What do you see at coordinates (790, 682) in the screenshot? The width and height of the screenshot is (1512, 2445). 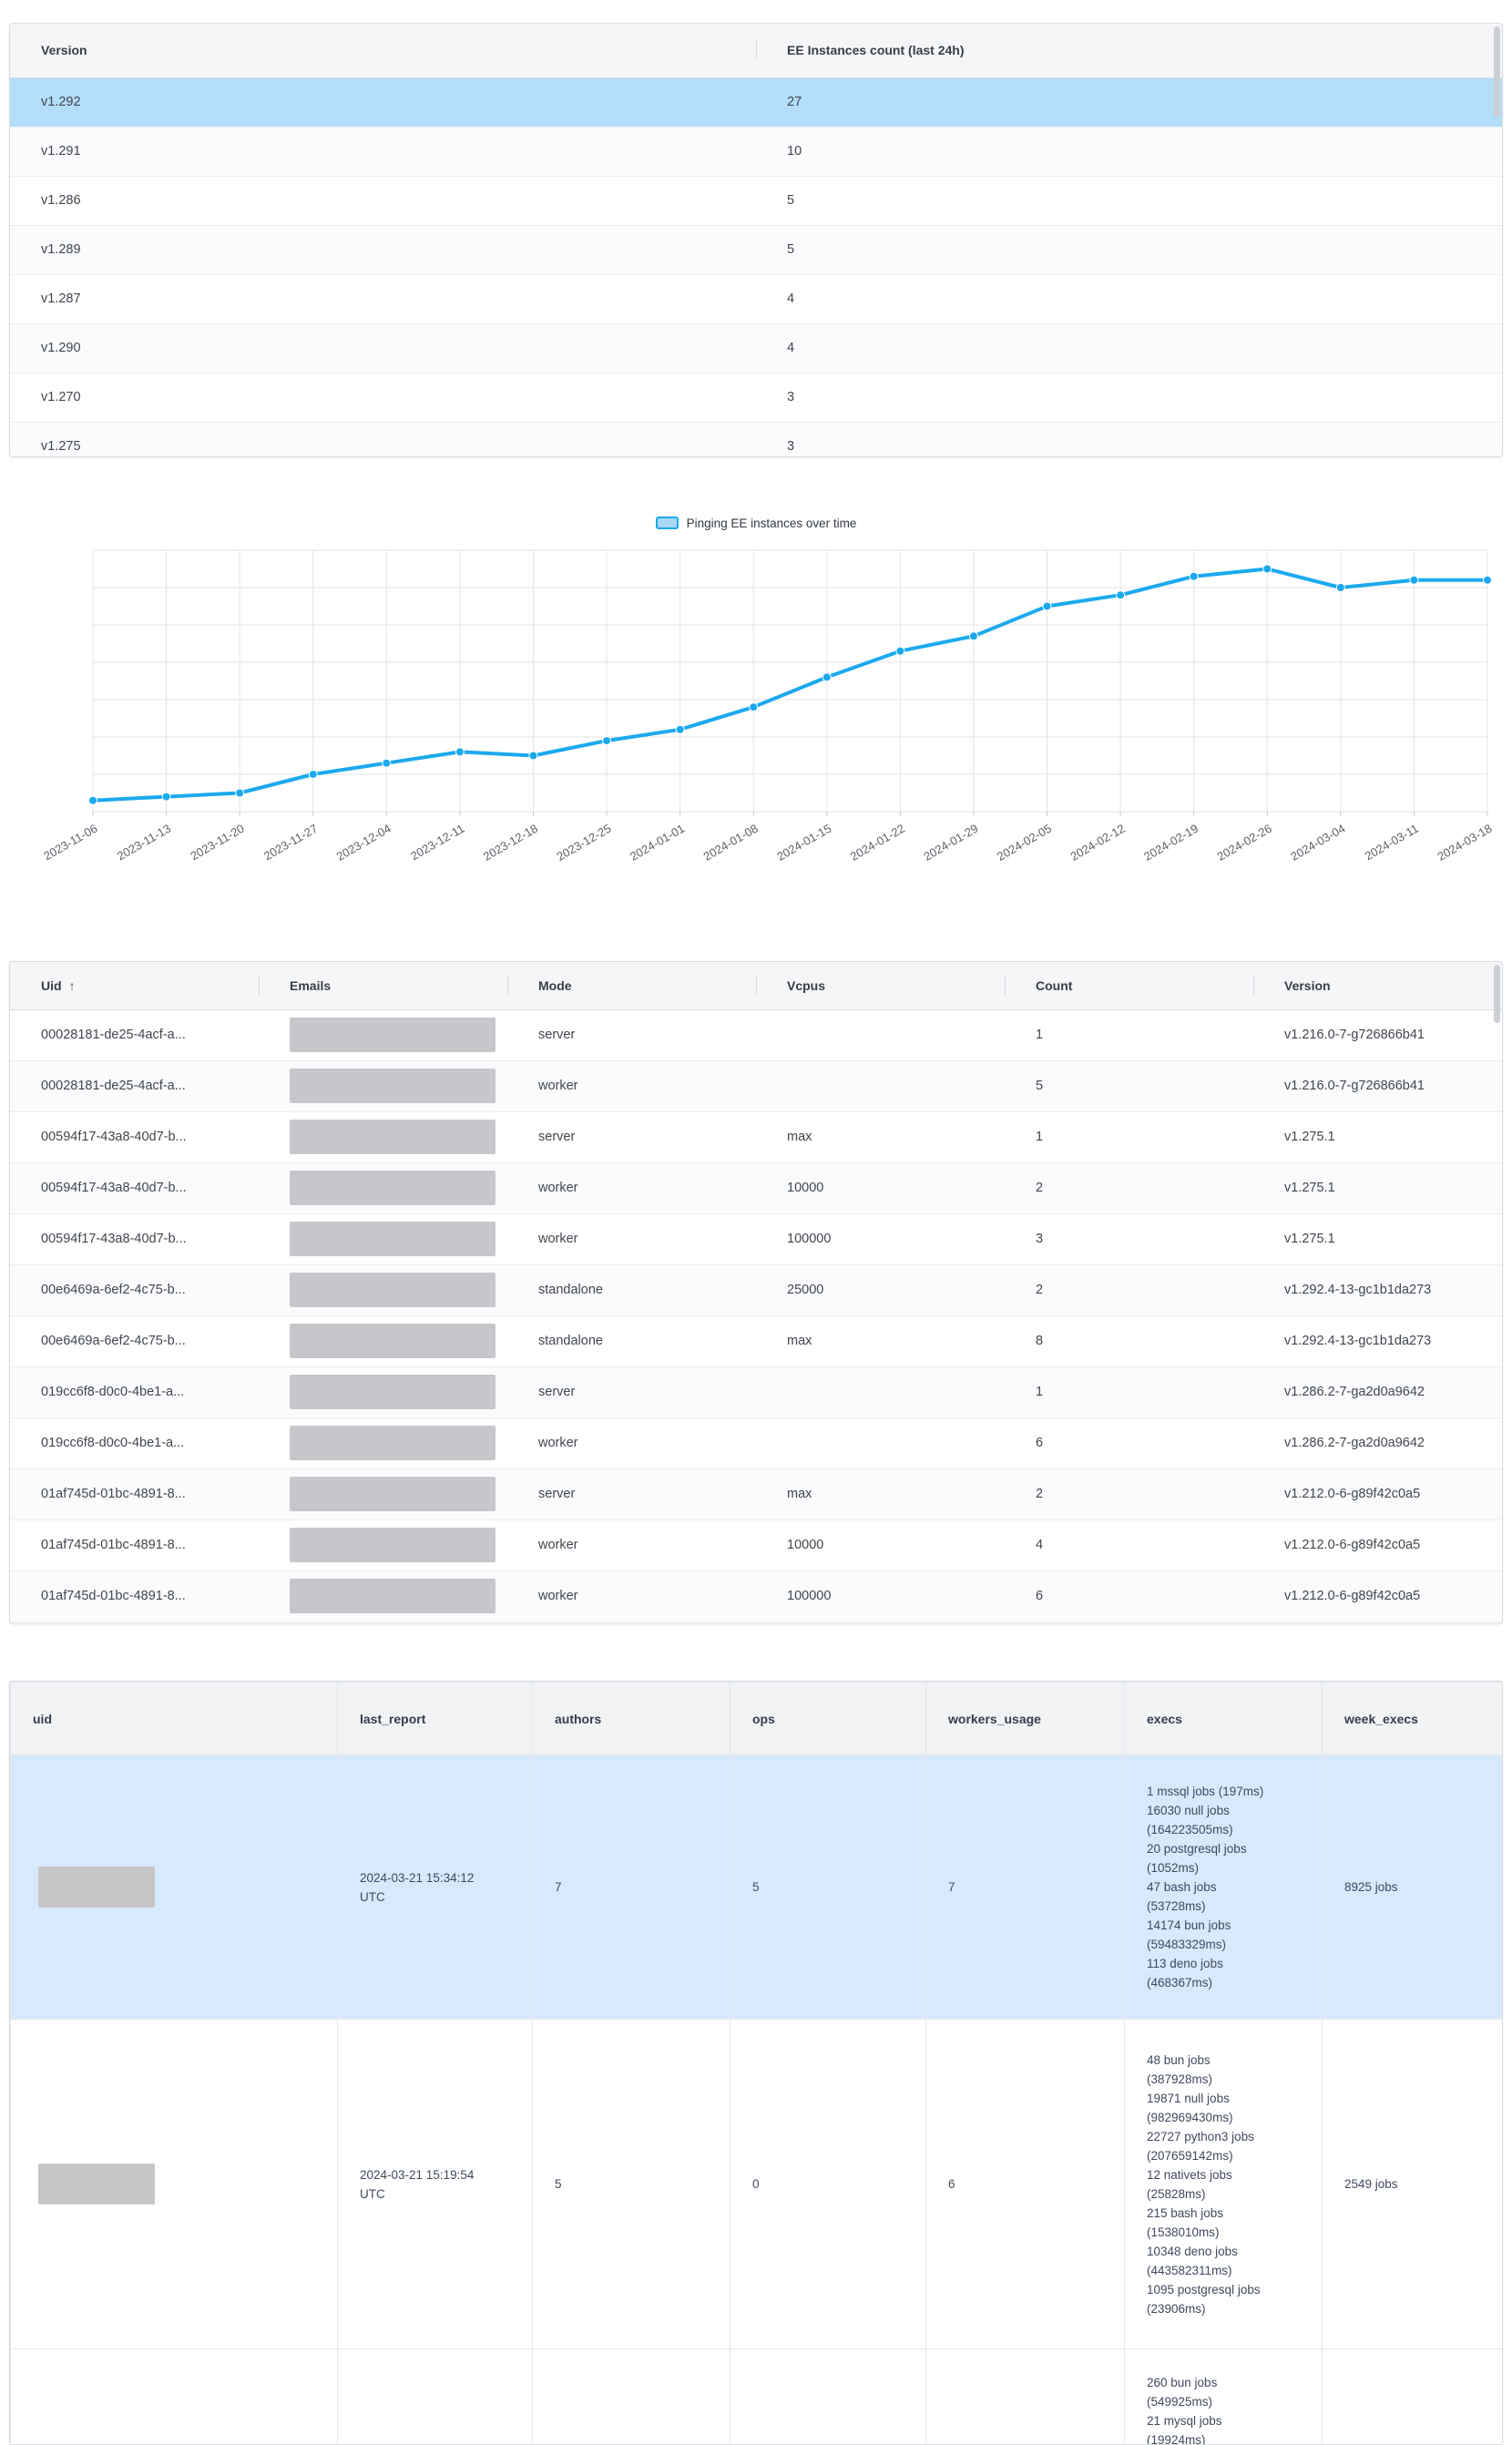 I see `chart-grid` at bounding box center [790, 682].